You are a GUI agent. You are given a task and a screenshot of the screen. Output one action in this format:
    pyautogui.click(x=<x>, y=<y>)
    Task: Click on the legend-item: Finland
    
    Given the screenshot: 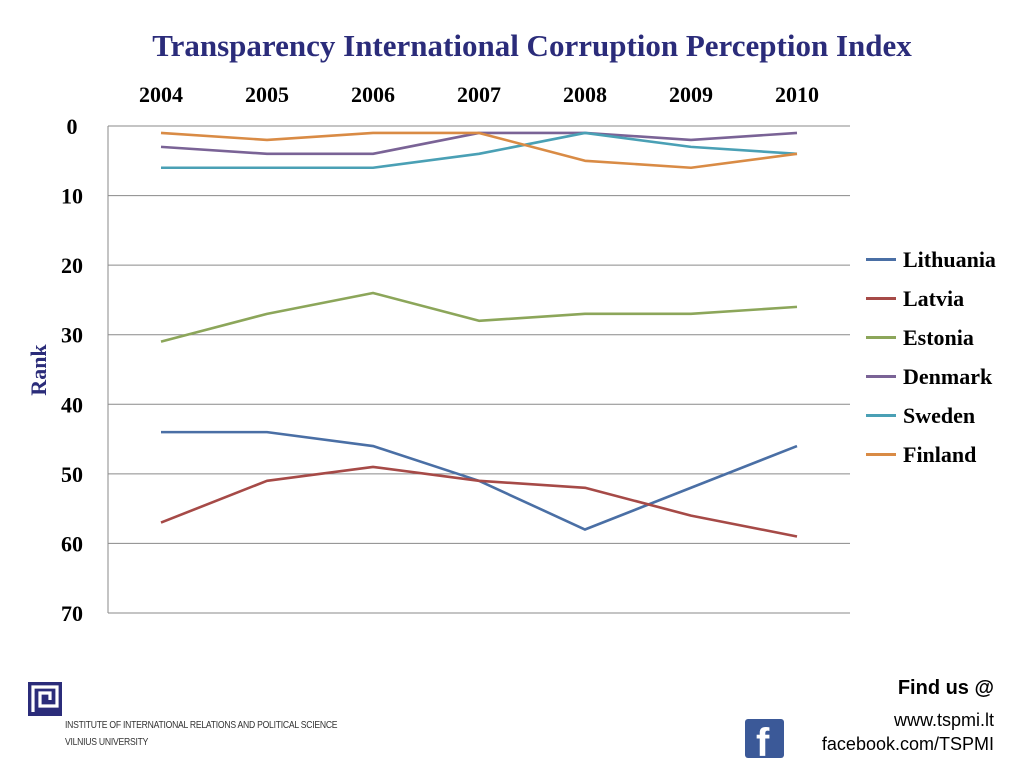 What is the action you would take?
    pyautogui.click(x=931, y=454)
    